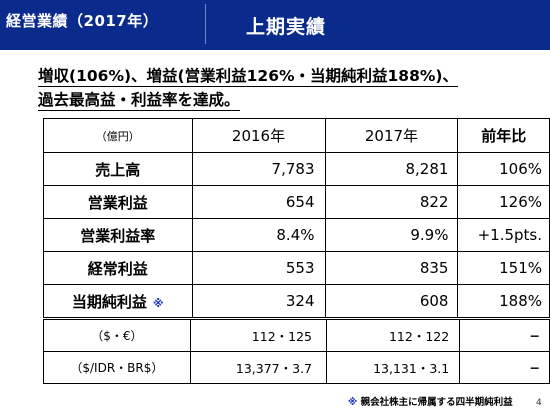  What do you see at coordinates (117, 335) in the screenshot?
I see `fx-label: （$・€）` at bounding box center [117, 335].